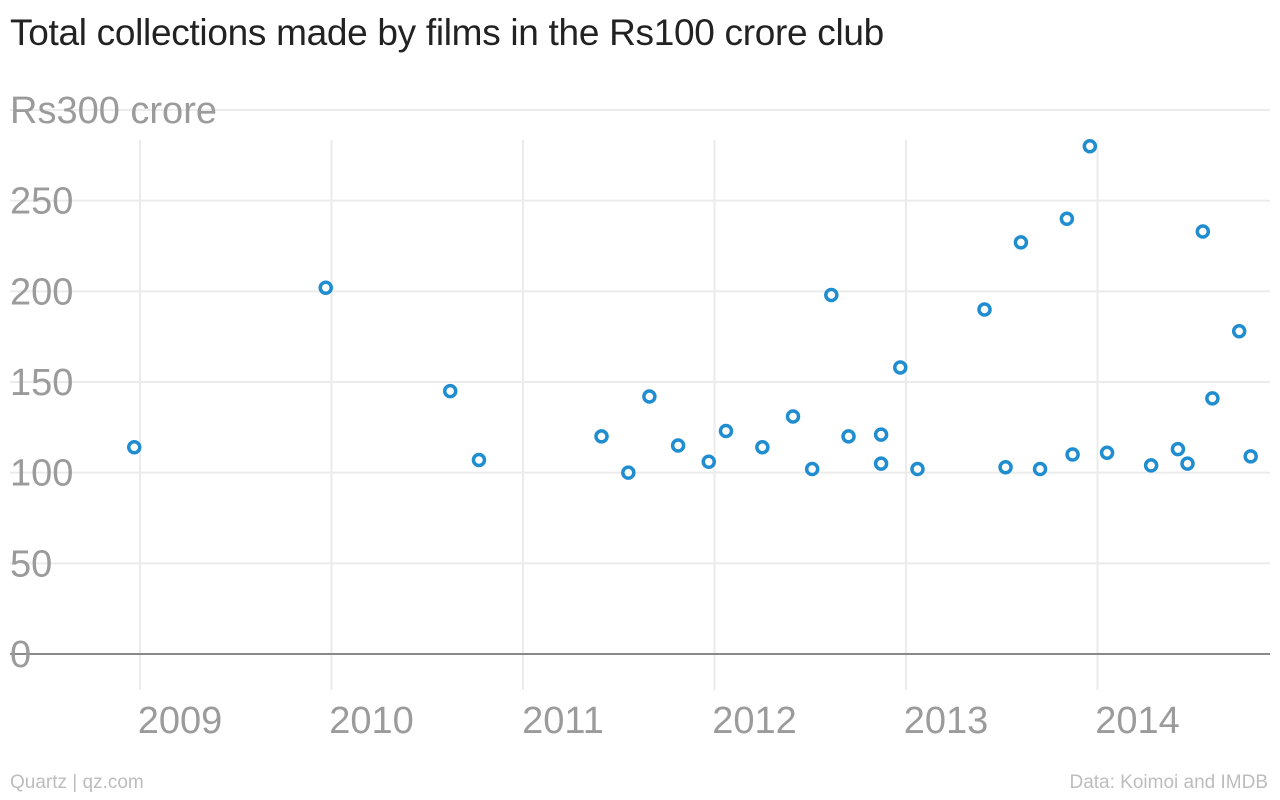  What do you see at coordinates (41, 428) in the screenshot?
I see `y-axis-ticks: 0 50 100 150 200 250` at bounding box center [41, 428].